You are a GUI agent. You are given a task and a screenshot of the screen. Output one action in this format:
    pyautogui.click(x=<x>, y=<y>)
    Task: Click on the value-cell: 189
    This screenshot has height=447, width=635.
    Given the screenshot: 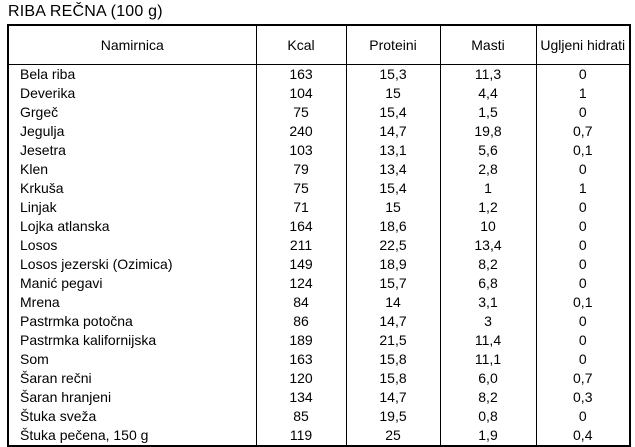 What is the action you would take?
    pyautogui.click(x=300, y=340)
    